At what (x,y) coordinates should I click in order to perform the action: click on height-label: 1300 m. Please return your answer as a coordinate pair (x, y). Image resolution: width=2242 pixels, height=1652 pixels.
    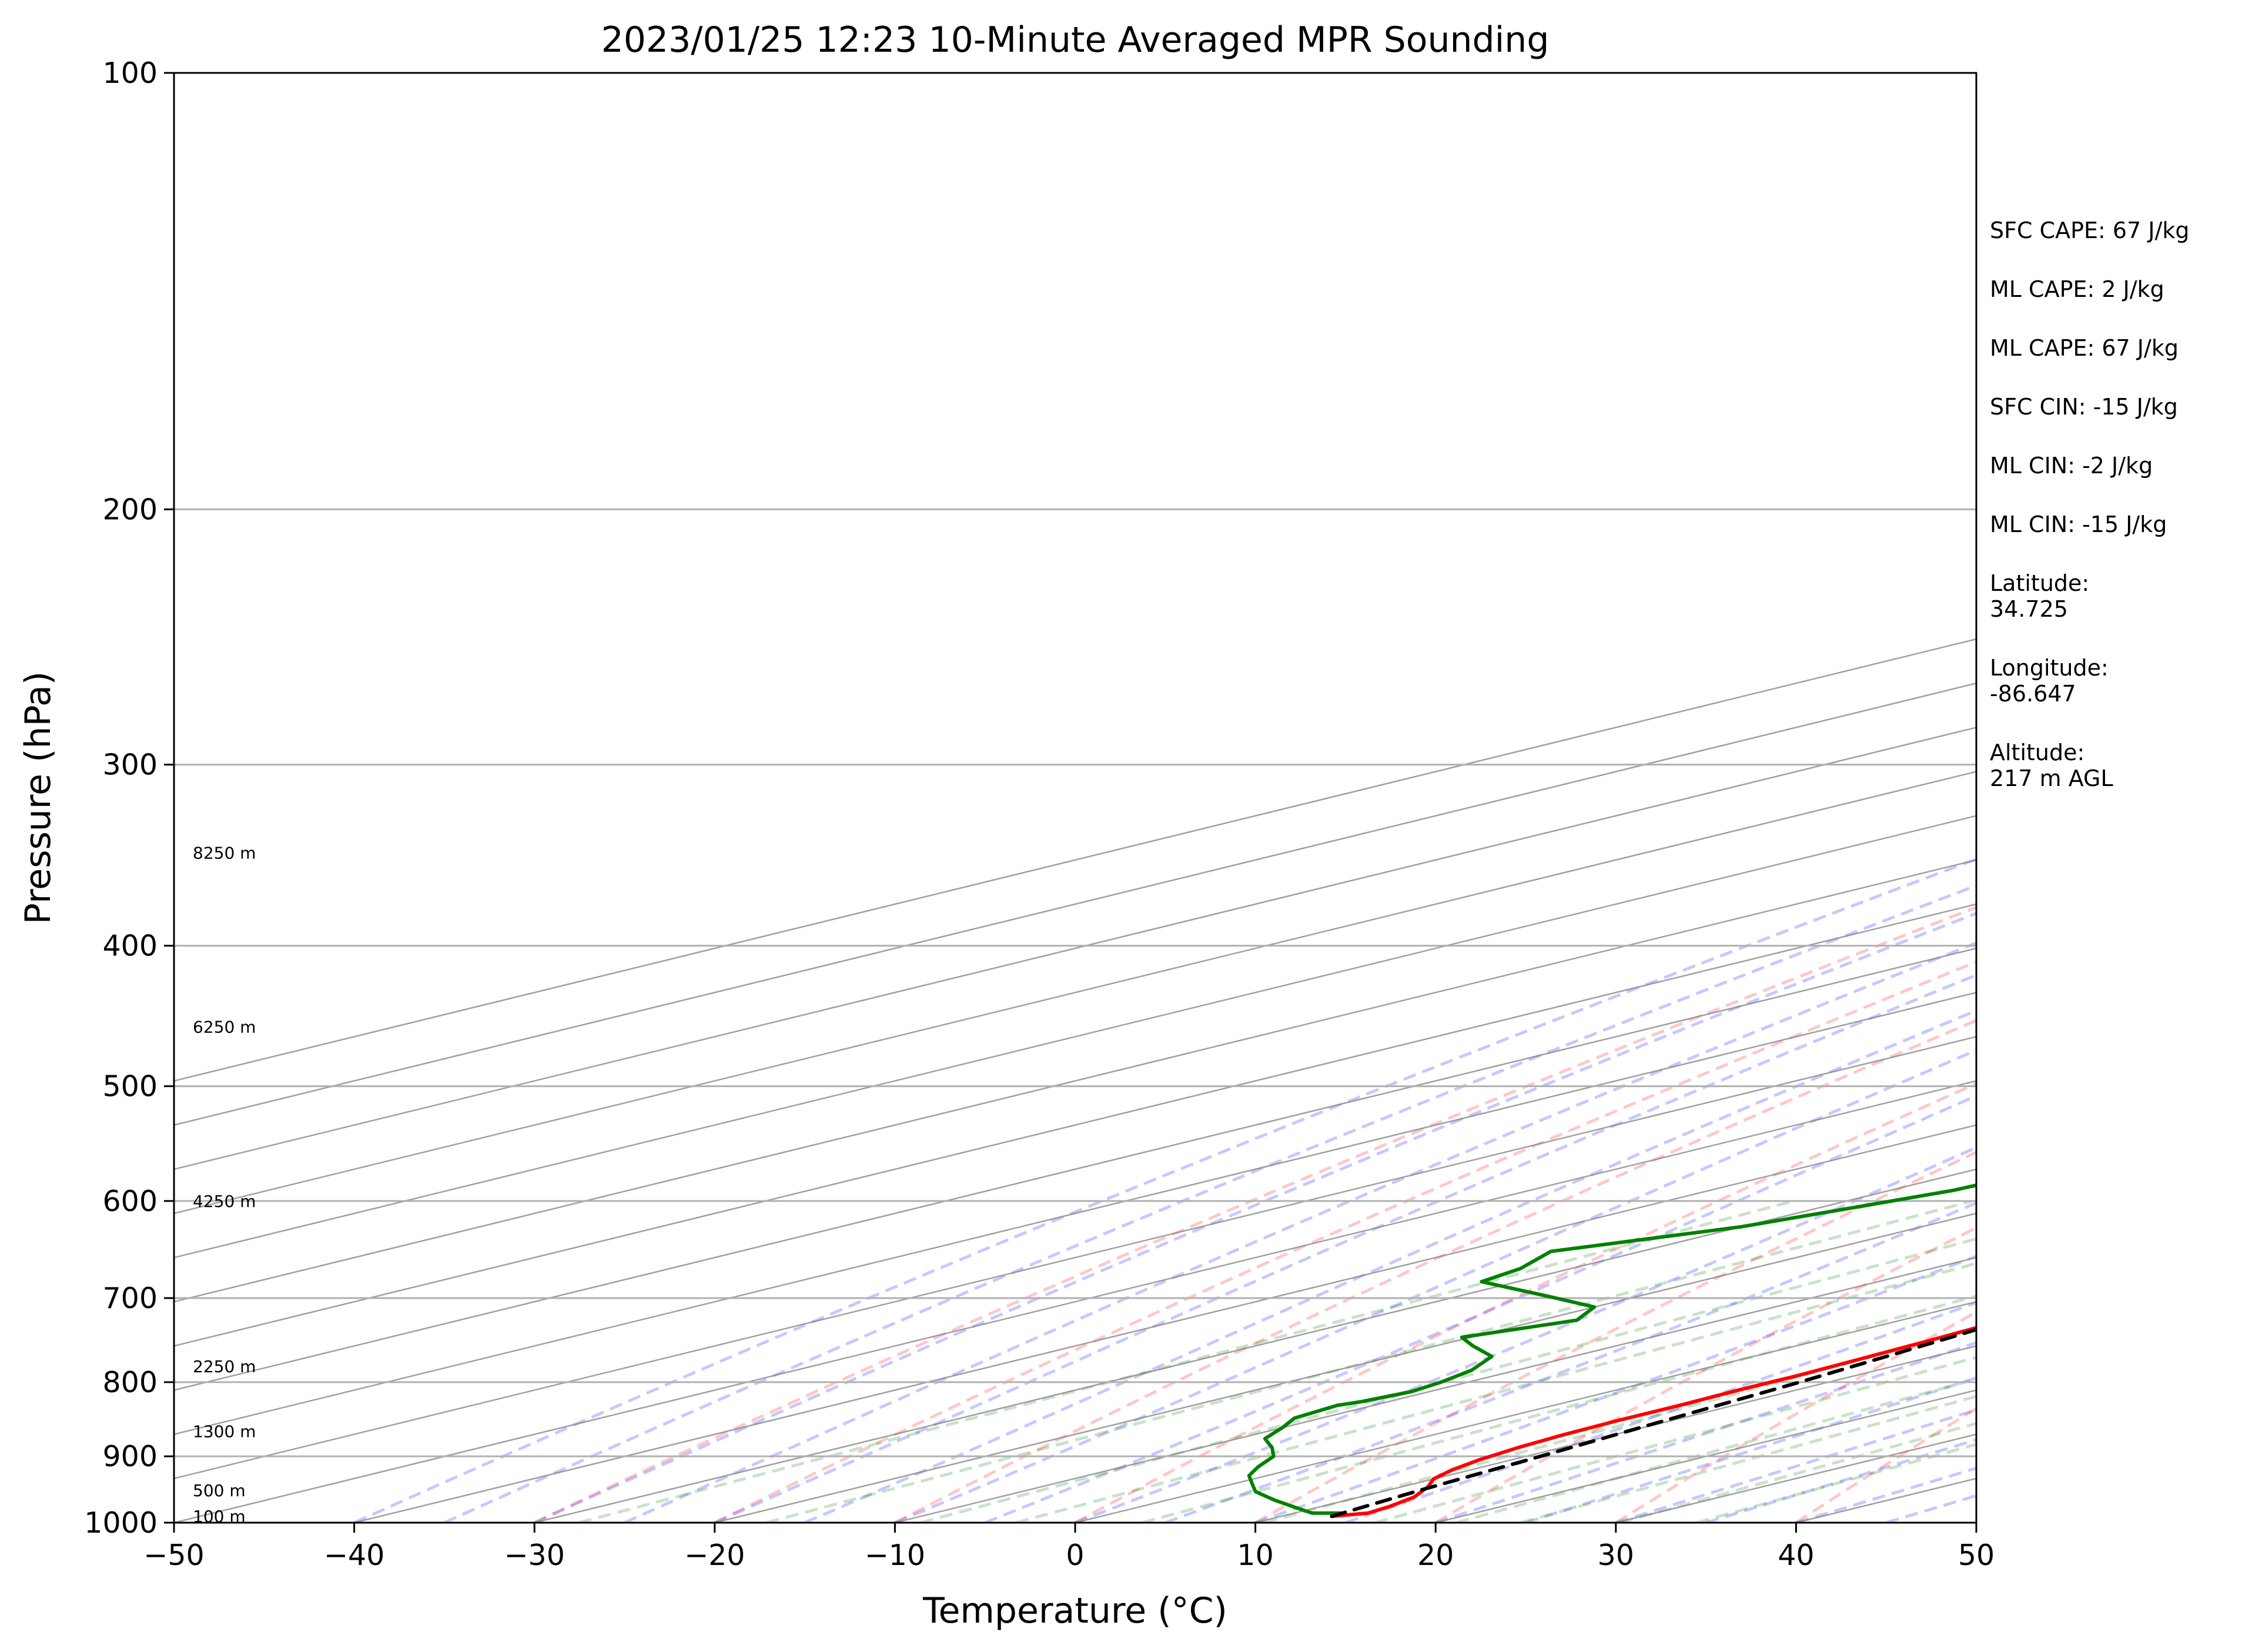
    Looking at the image, I should click on (225, 1432).